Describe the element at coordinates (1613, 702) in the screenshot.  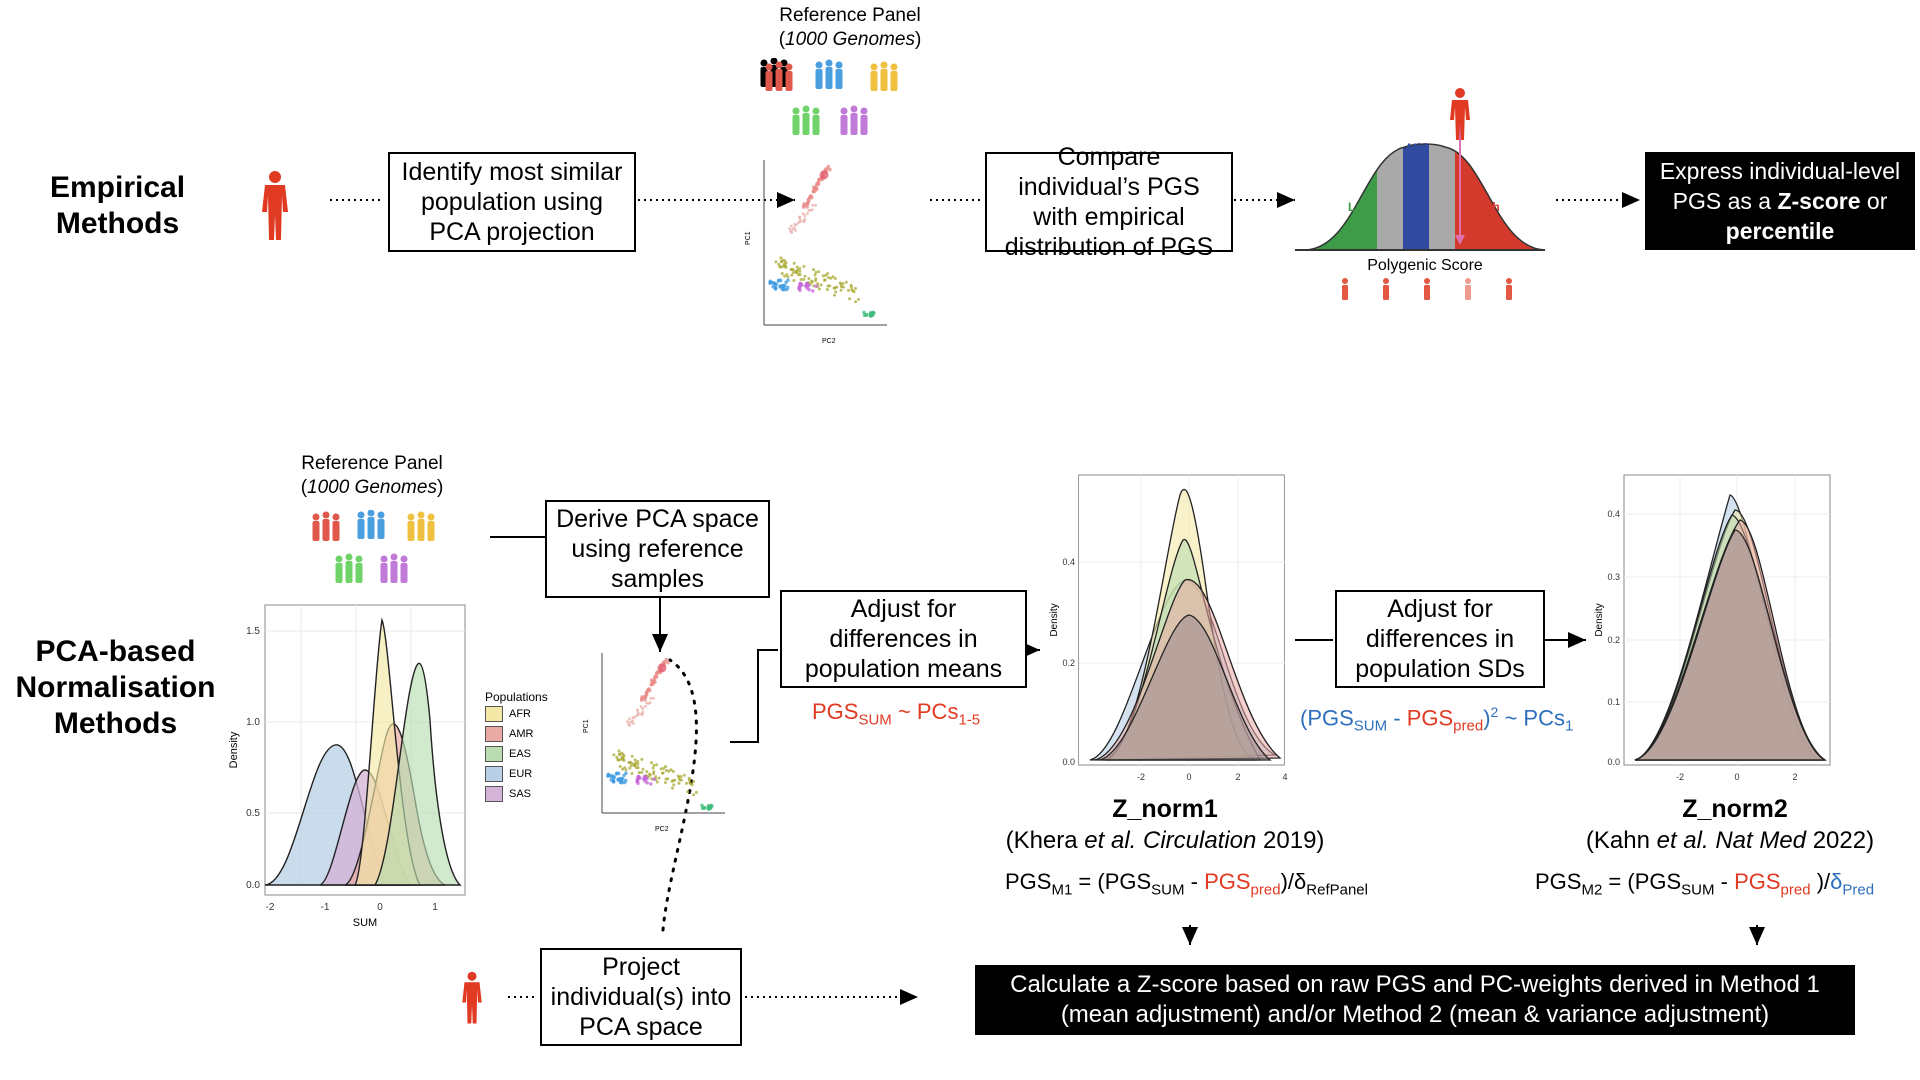
I see `svg-text: 0.1` at that location.